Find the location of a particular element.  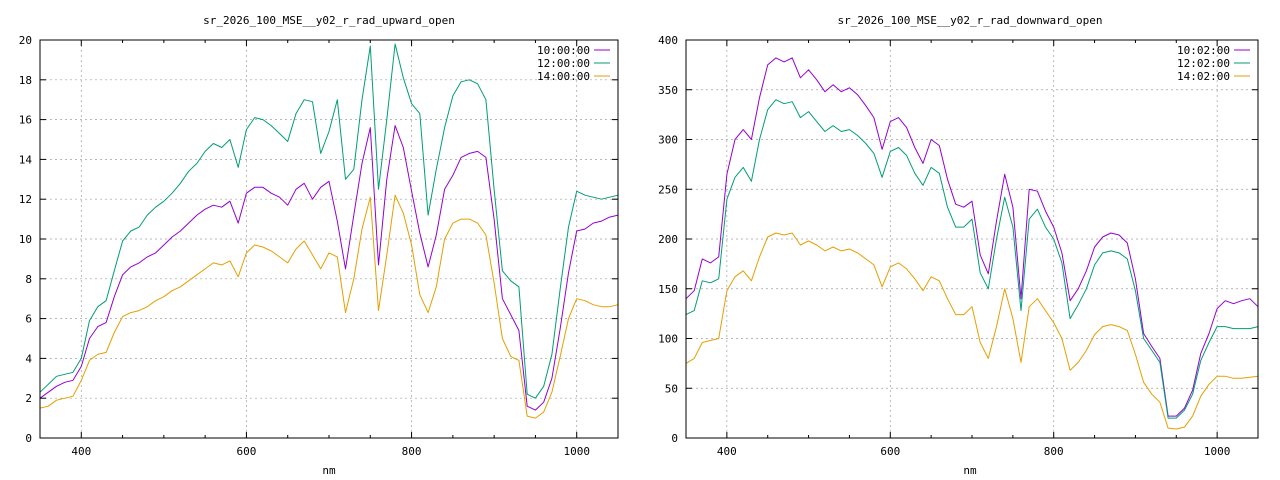

y-tick-label: 200 is located at coordinates (668, 239).